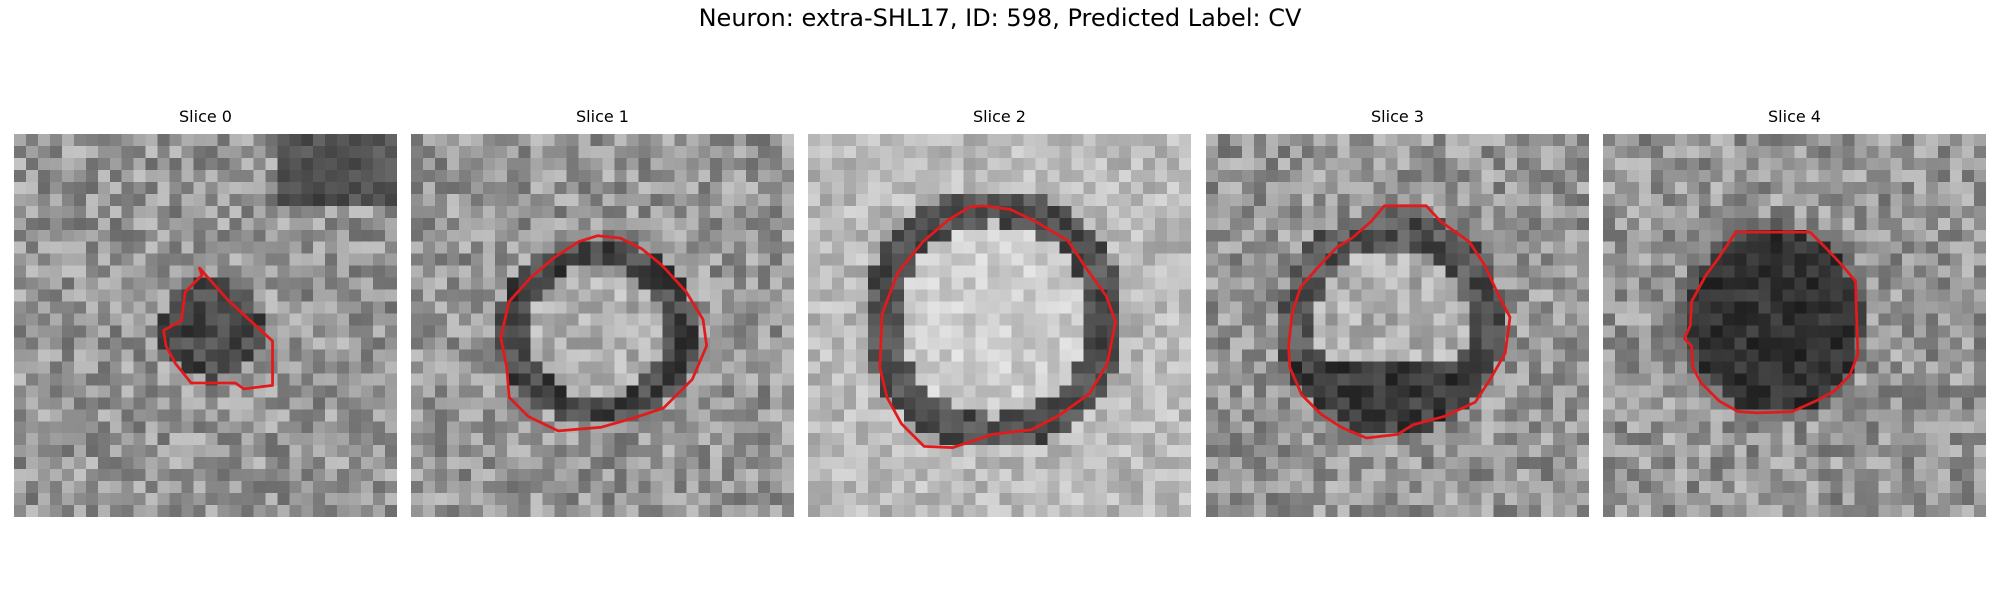 Image resolution: width=2000 pixels, height=600 pixels. What do you see at coordinates (999, 116) in the screenshot?
I see `slice-title: Slice 2` at bounding box center [999, 116].